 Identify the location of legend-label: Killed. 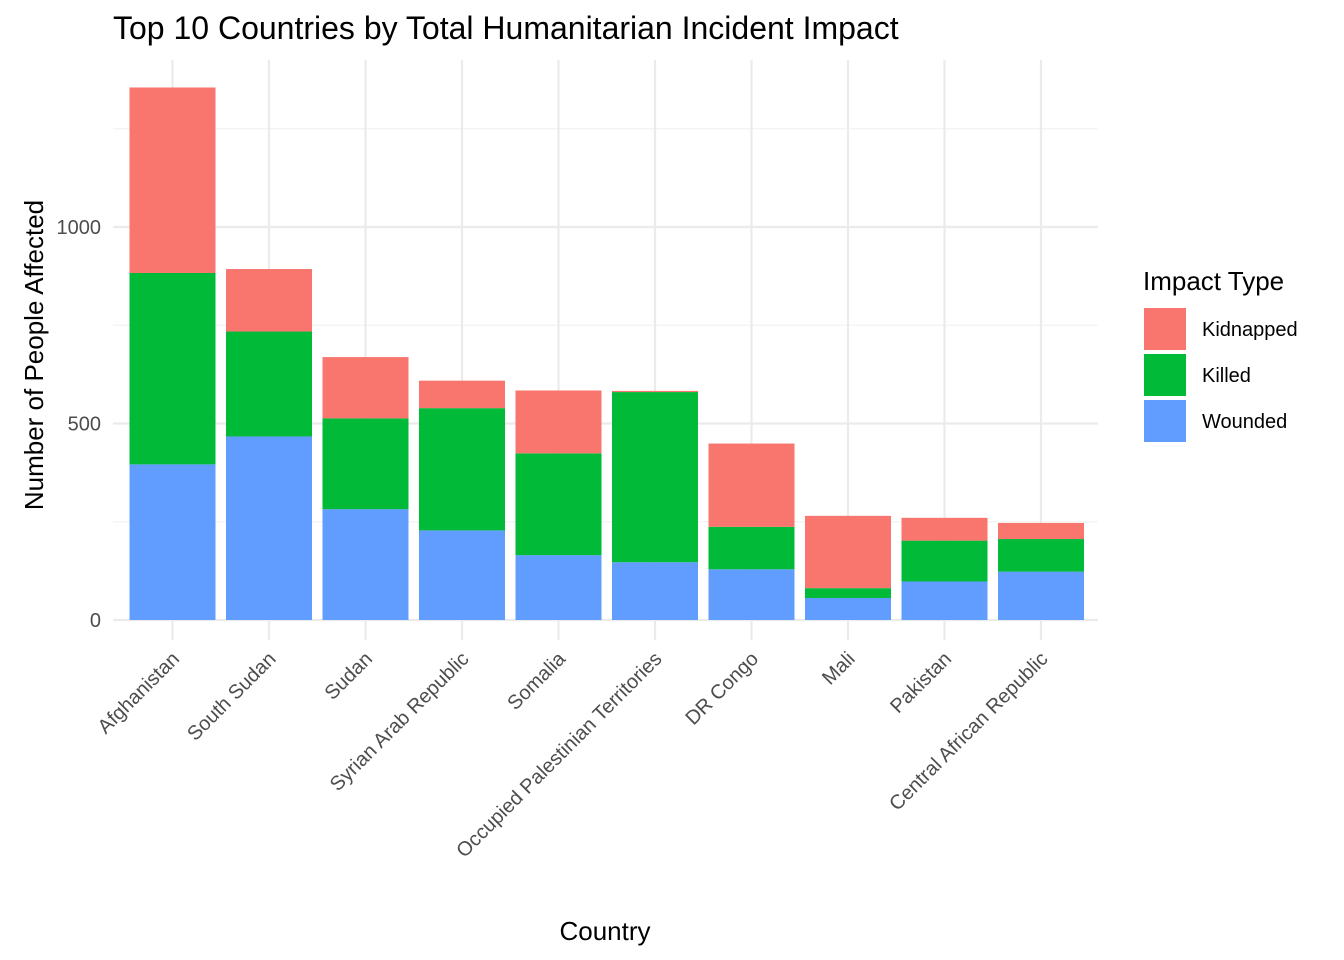
(1226, 376).